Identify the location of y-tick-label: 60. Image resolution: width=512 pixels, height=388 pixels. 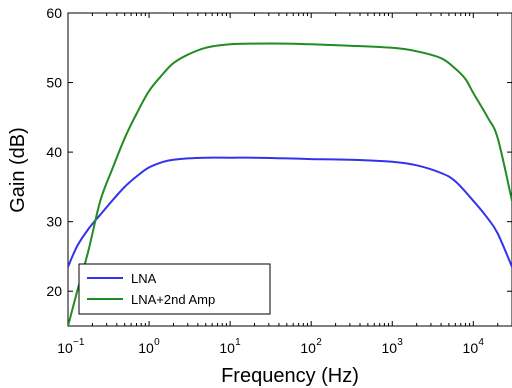
(54, 13).